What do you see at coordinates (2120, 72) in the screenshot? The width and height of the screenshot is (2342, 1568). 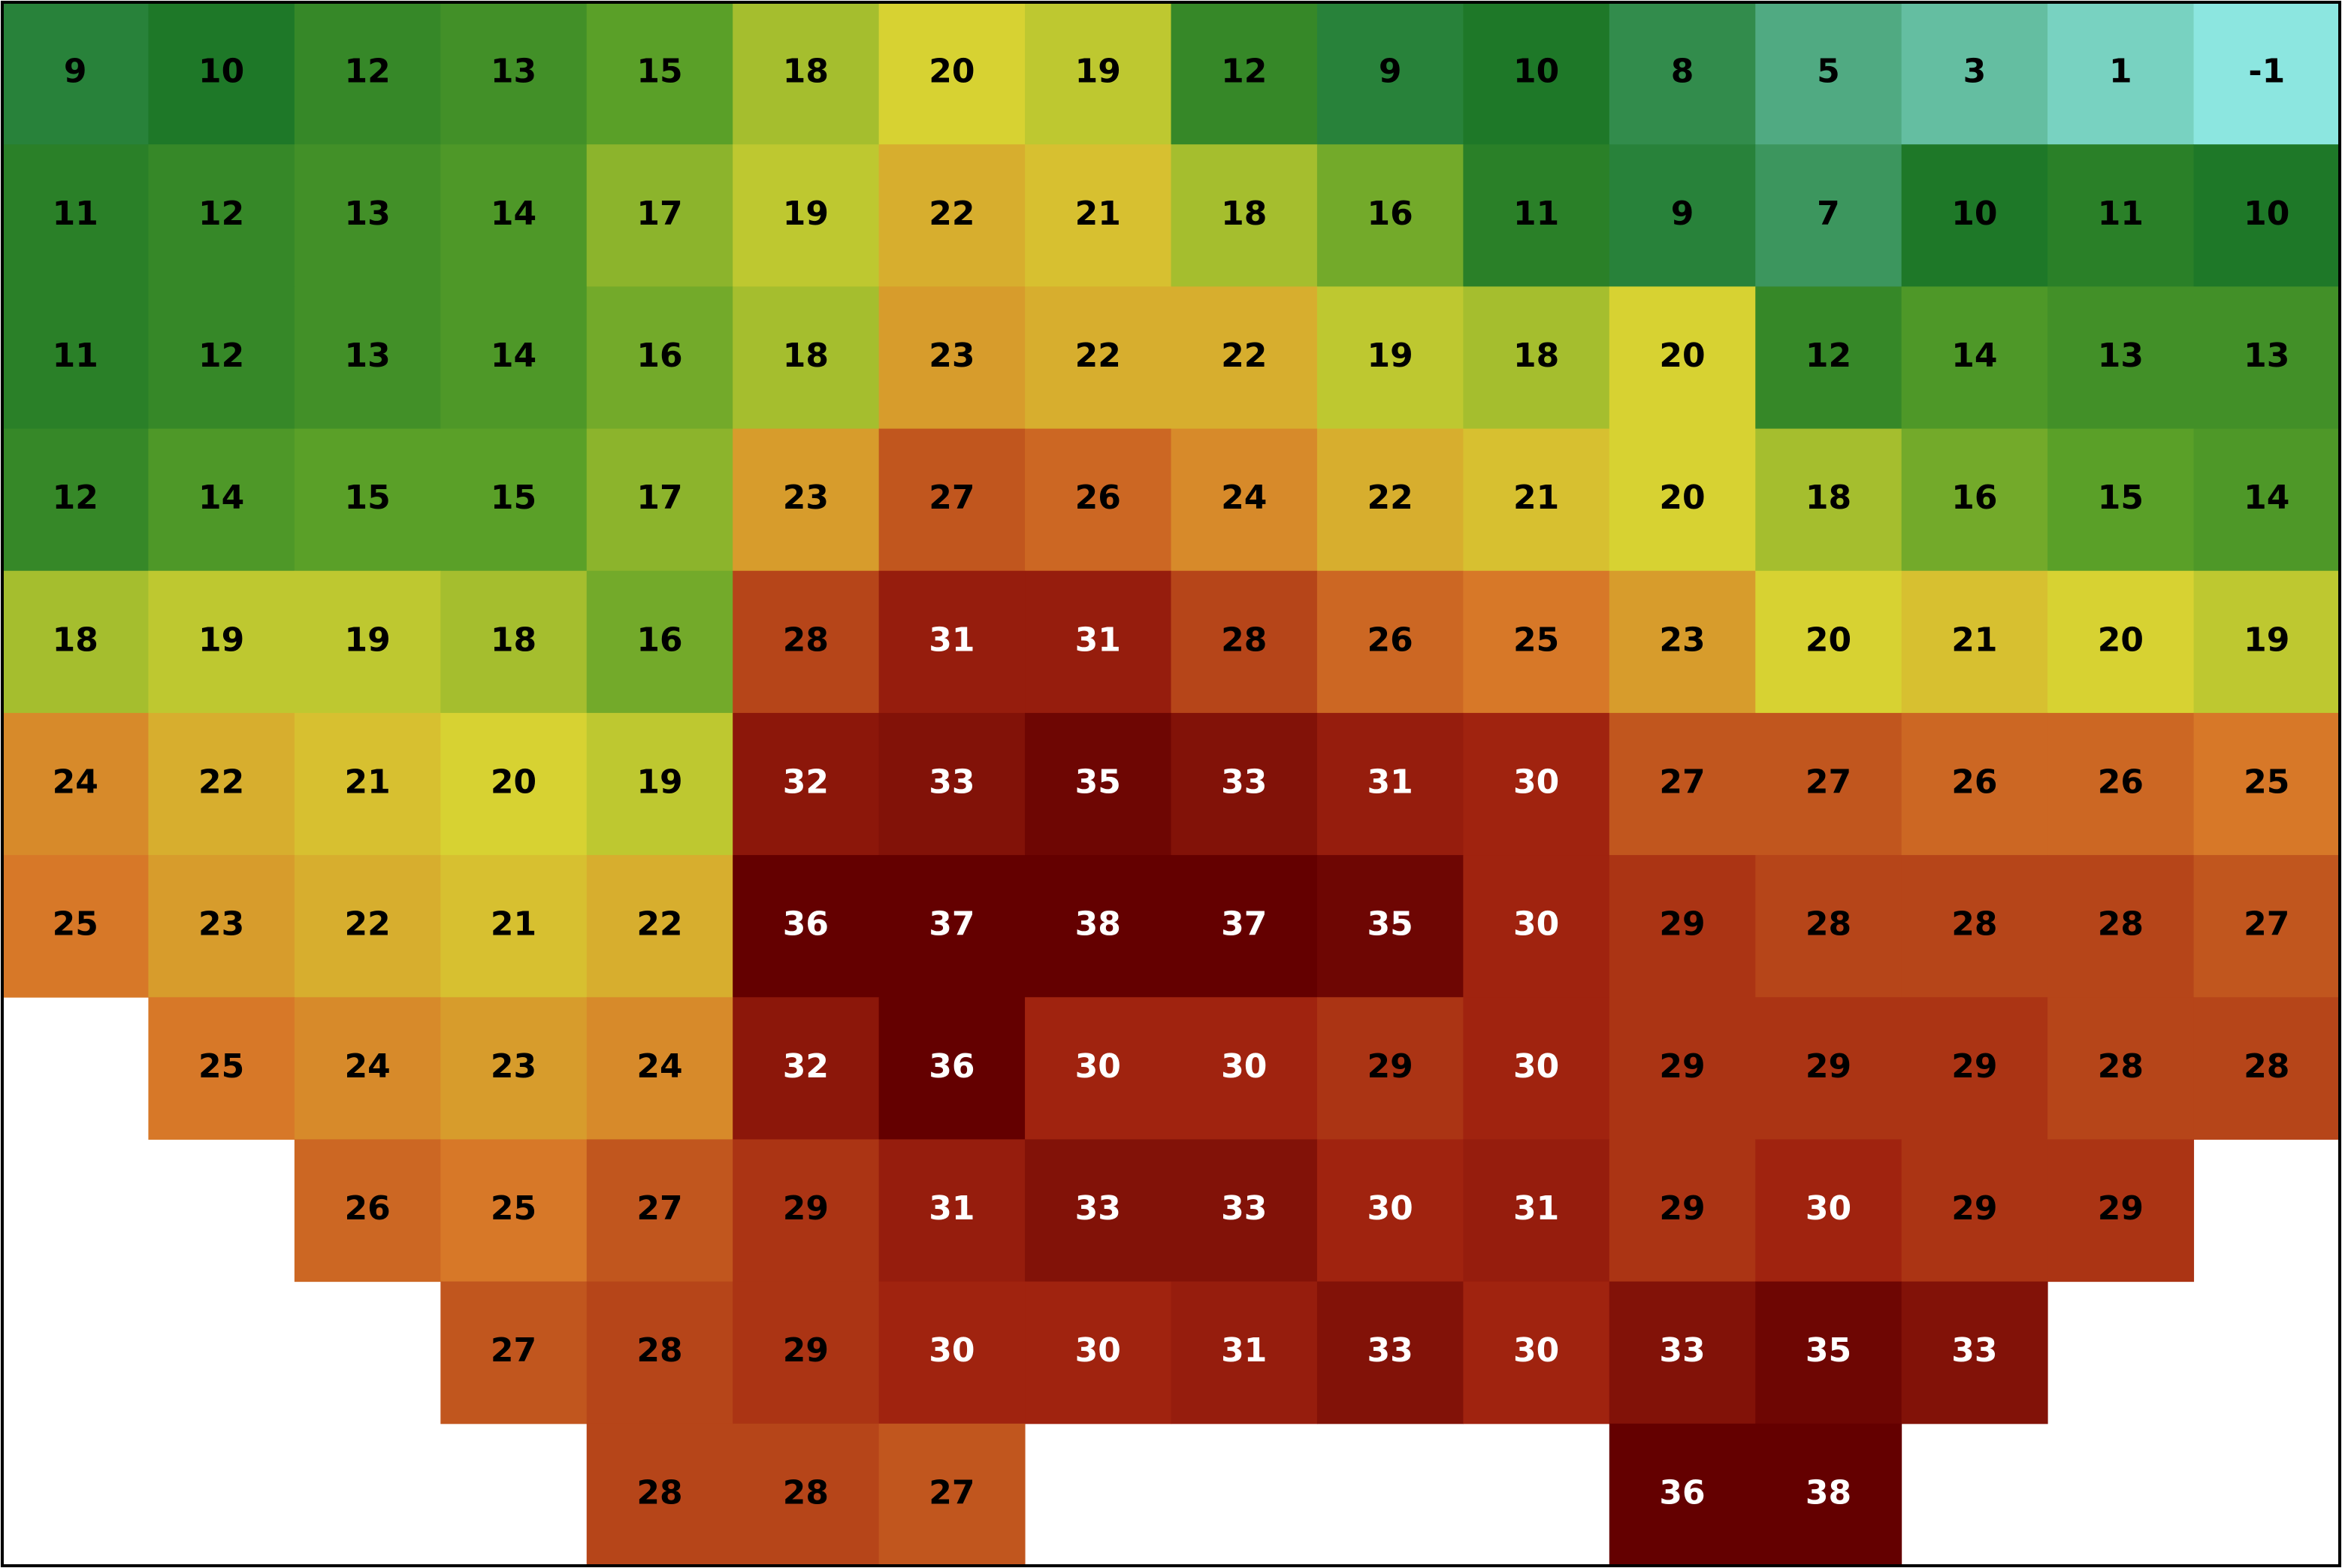 I see `temperature-label: 1` at bounding box center [2120, 72].